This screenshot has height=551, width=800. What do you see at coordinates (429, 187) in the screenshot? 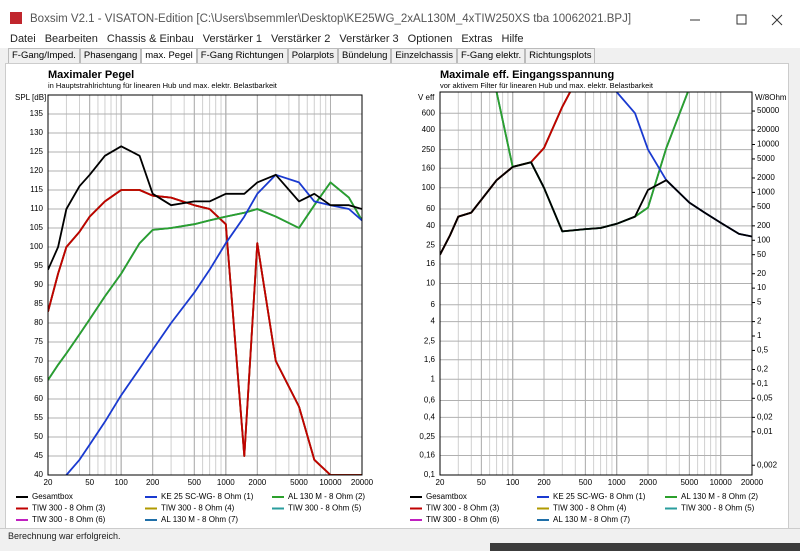
I see `y-tick-label: 100` at bounding box center [429, 187].